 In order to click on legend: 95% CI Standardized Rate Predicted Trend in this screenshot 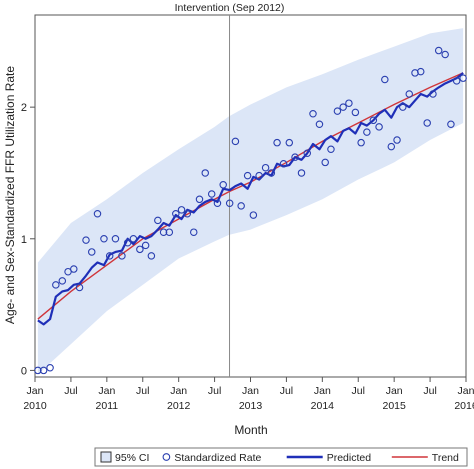, I will do `click(281, 457)`.